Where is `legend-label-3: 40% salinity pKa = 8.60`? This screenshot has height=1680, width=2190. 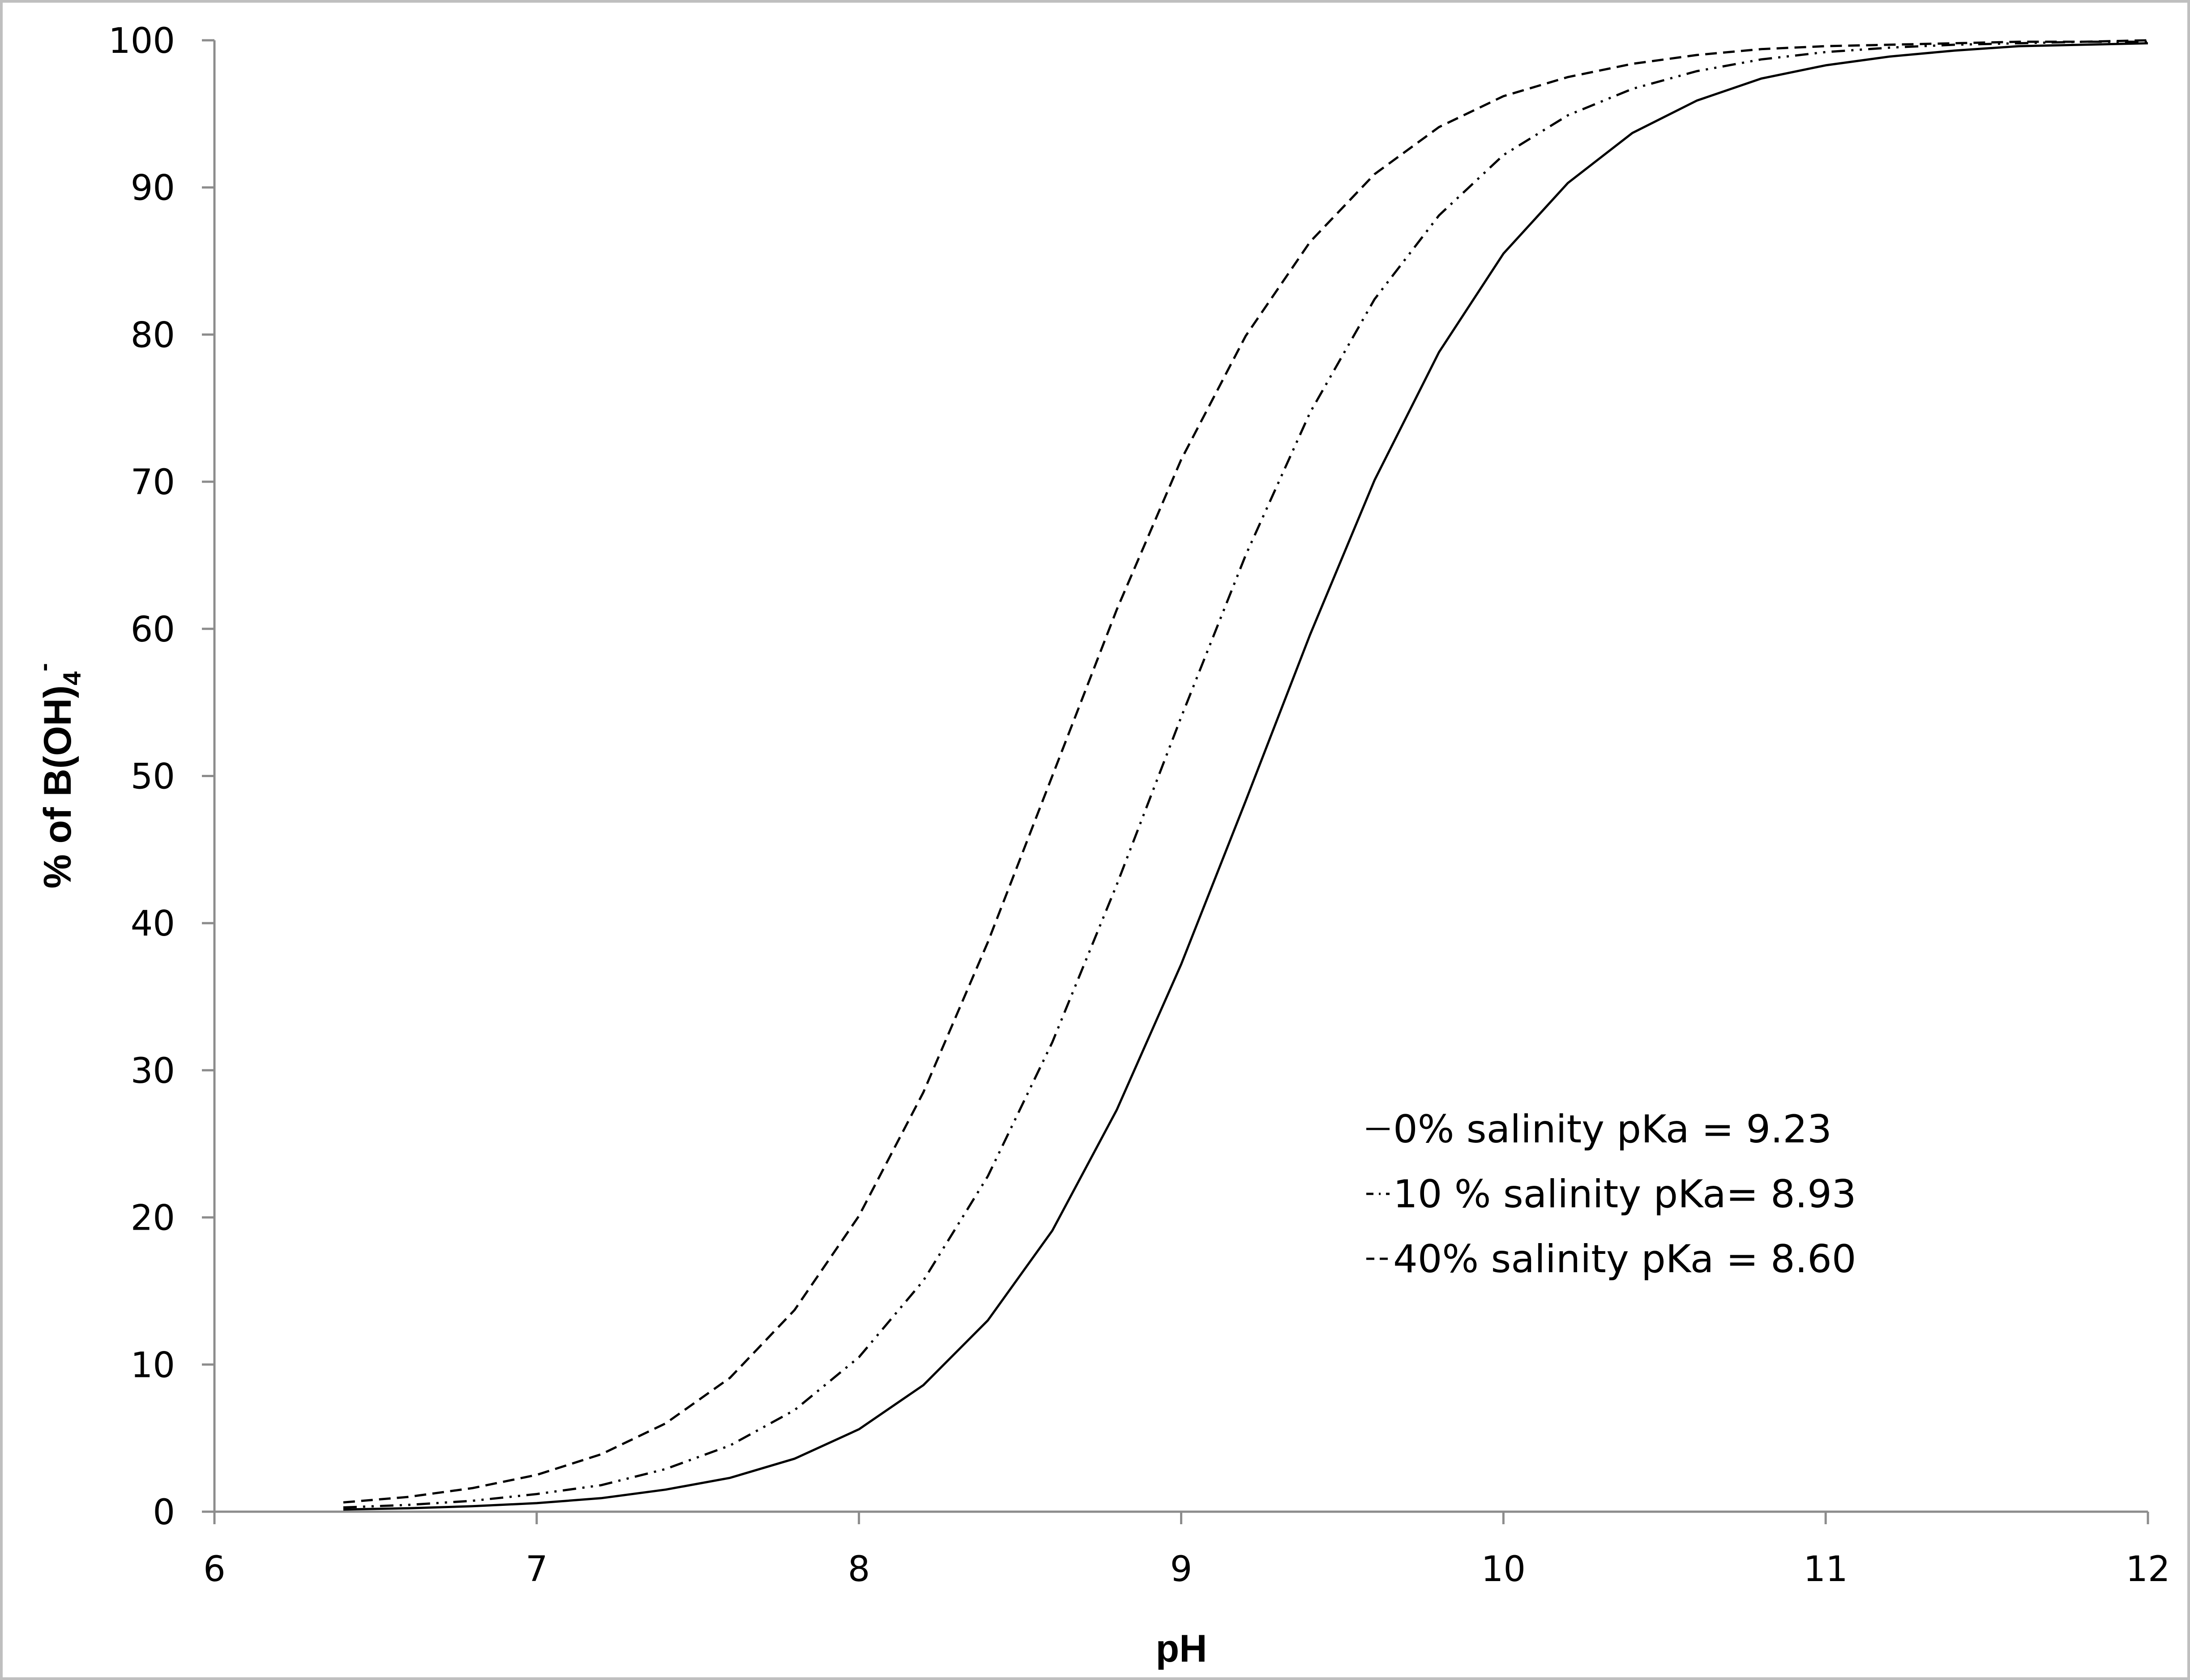
legend-label-3: 40% salinity pKa = 8.60 is located at coordinates (1625, 1259).